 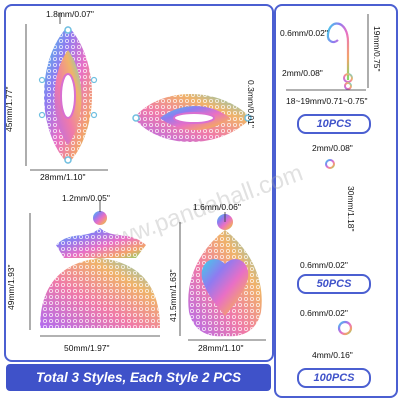 What do you see at coordinates (334, 124) in the screenshot?
I see `hook-quantity: 10PCS` at bounding box center [334, 124].